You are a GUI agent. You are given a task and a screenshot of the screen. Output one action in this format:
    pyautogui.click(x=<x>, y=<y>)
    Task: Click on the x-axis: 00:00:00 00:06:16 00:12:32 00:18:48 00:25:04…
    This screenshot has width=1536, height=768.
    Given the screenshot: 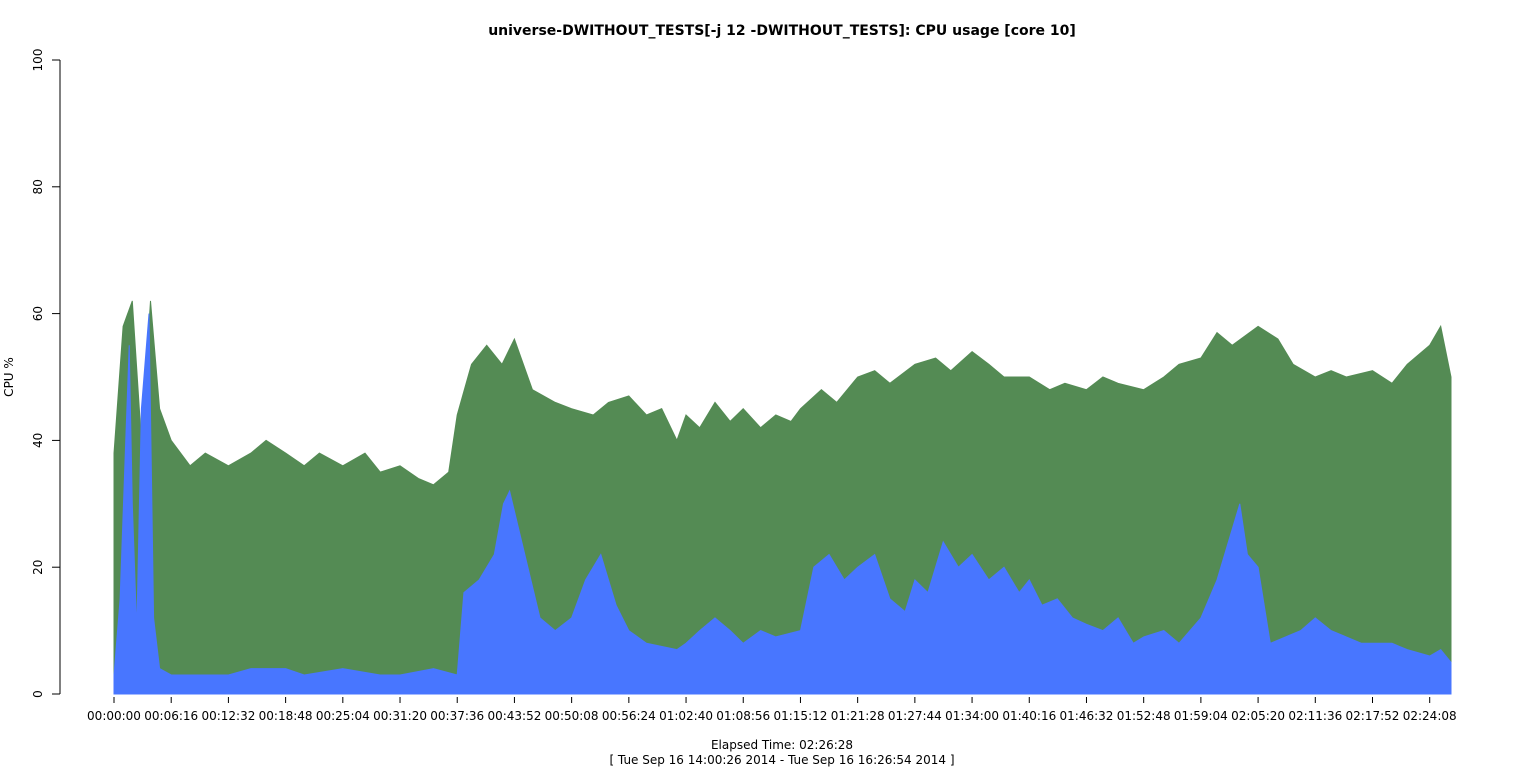 What is the action you would take?
    pyautogui.click(x=772, y=710)
    